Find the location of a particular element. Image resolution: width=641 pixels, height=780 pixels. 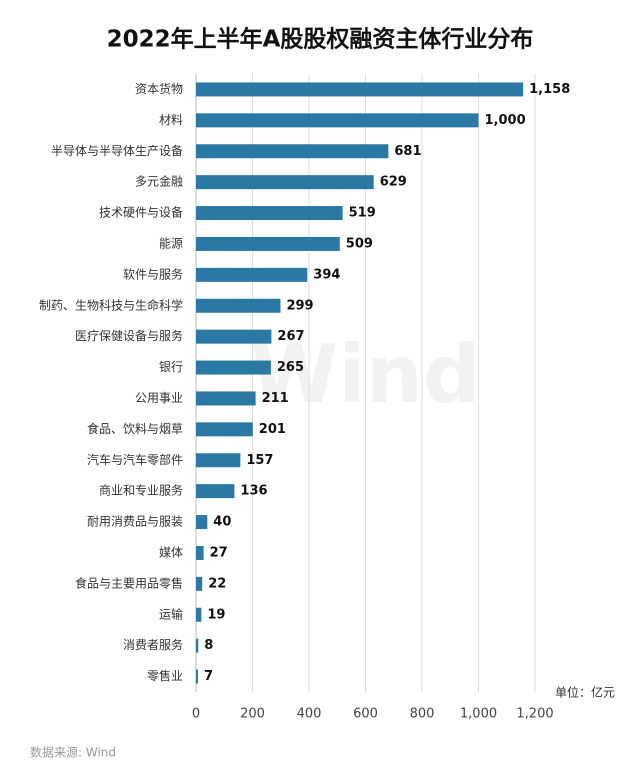

y-tick-label: 技术硬件与设备 is located at coordinates (141, 213).